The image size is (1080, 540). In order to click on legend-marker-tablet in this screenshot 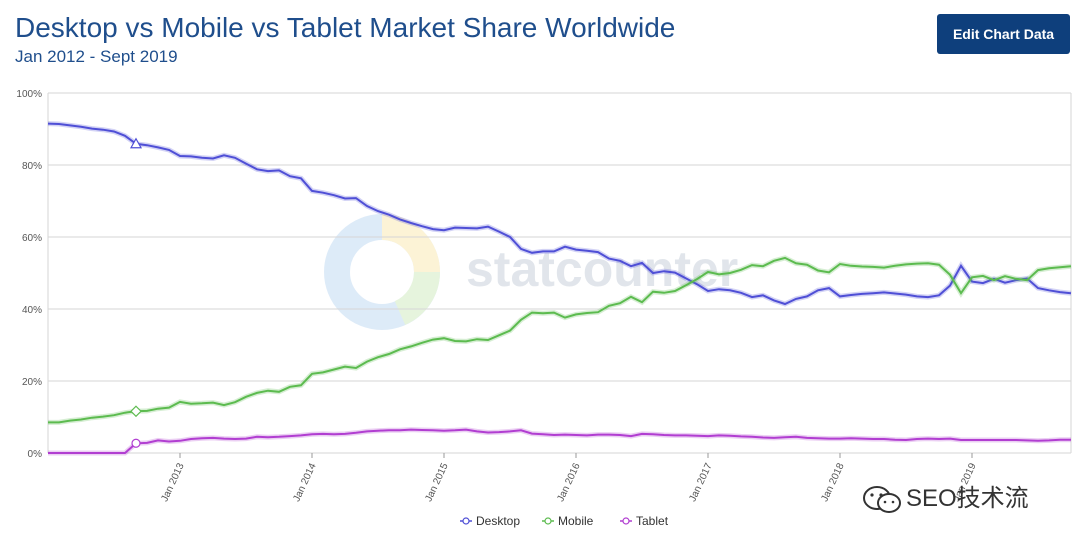, I will do `click(626, 521)`.